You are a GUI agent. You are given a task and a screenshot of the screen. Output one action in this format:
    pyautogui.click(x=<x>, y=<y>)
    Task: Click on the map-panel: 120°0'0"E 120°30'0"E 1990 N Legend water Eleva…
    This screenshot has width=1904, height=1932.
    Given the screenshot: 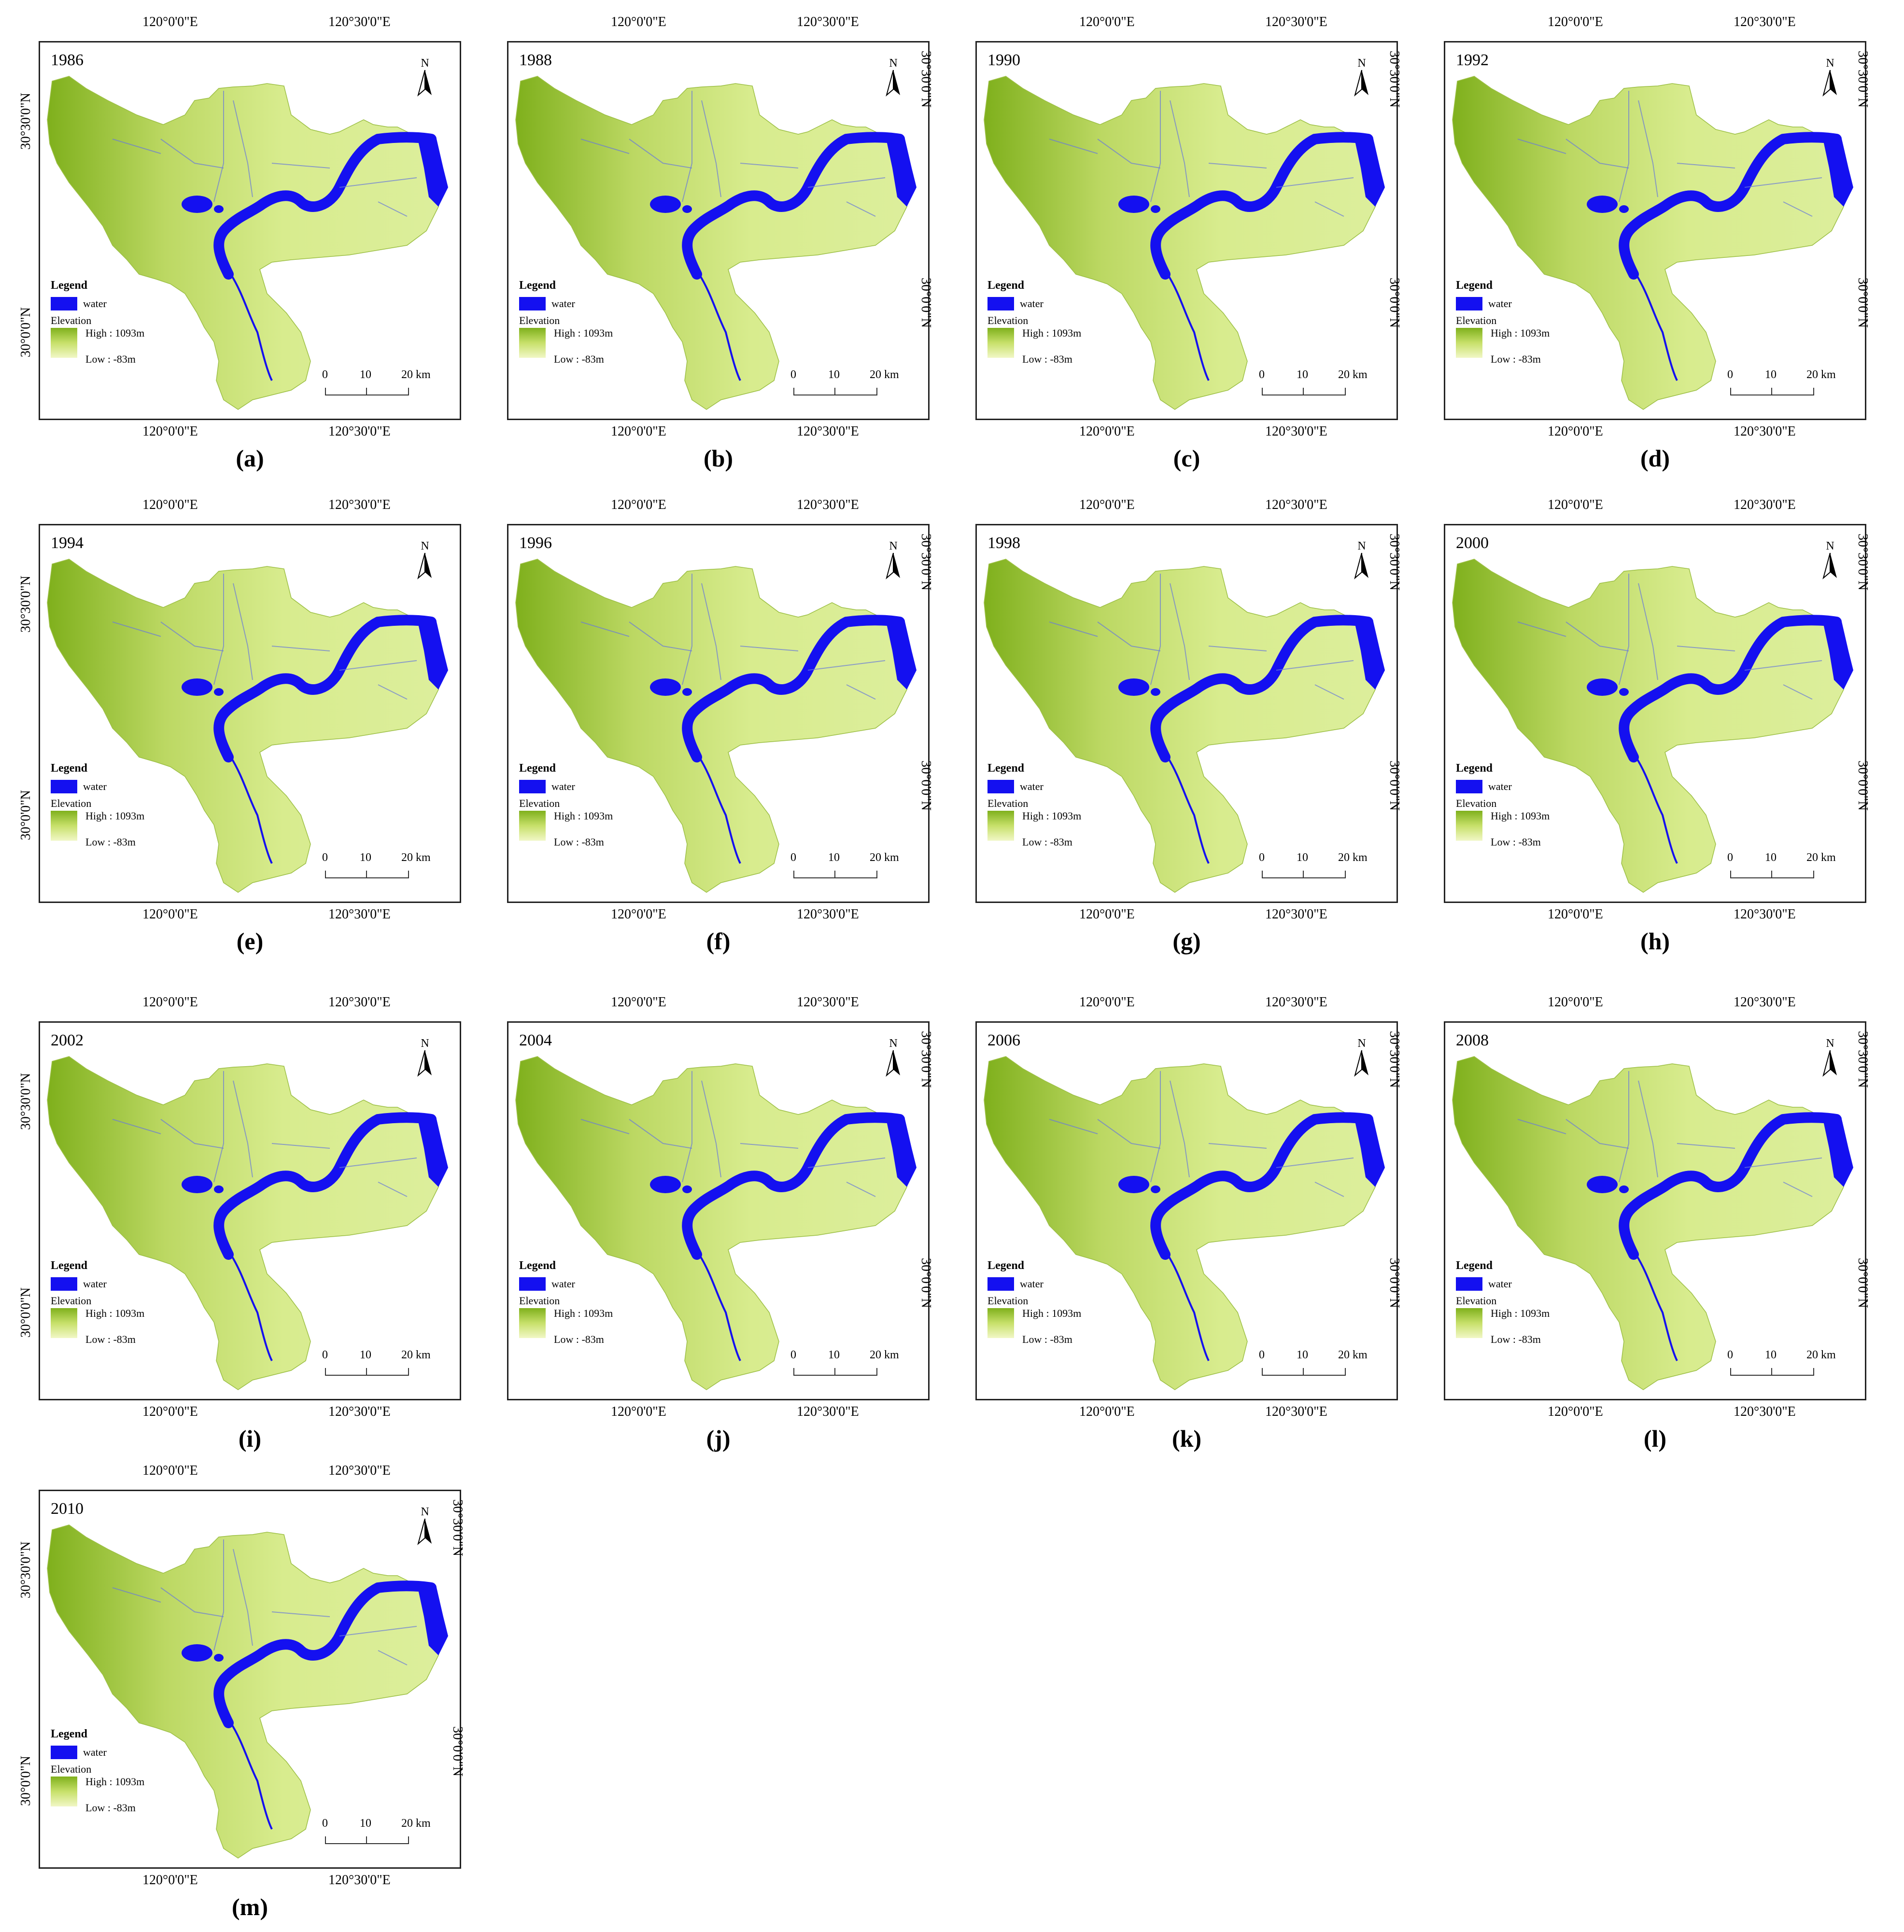 What is the action you would take?
    pyautogui.click(x=1171, y=239)
    